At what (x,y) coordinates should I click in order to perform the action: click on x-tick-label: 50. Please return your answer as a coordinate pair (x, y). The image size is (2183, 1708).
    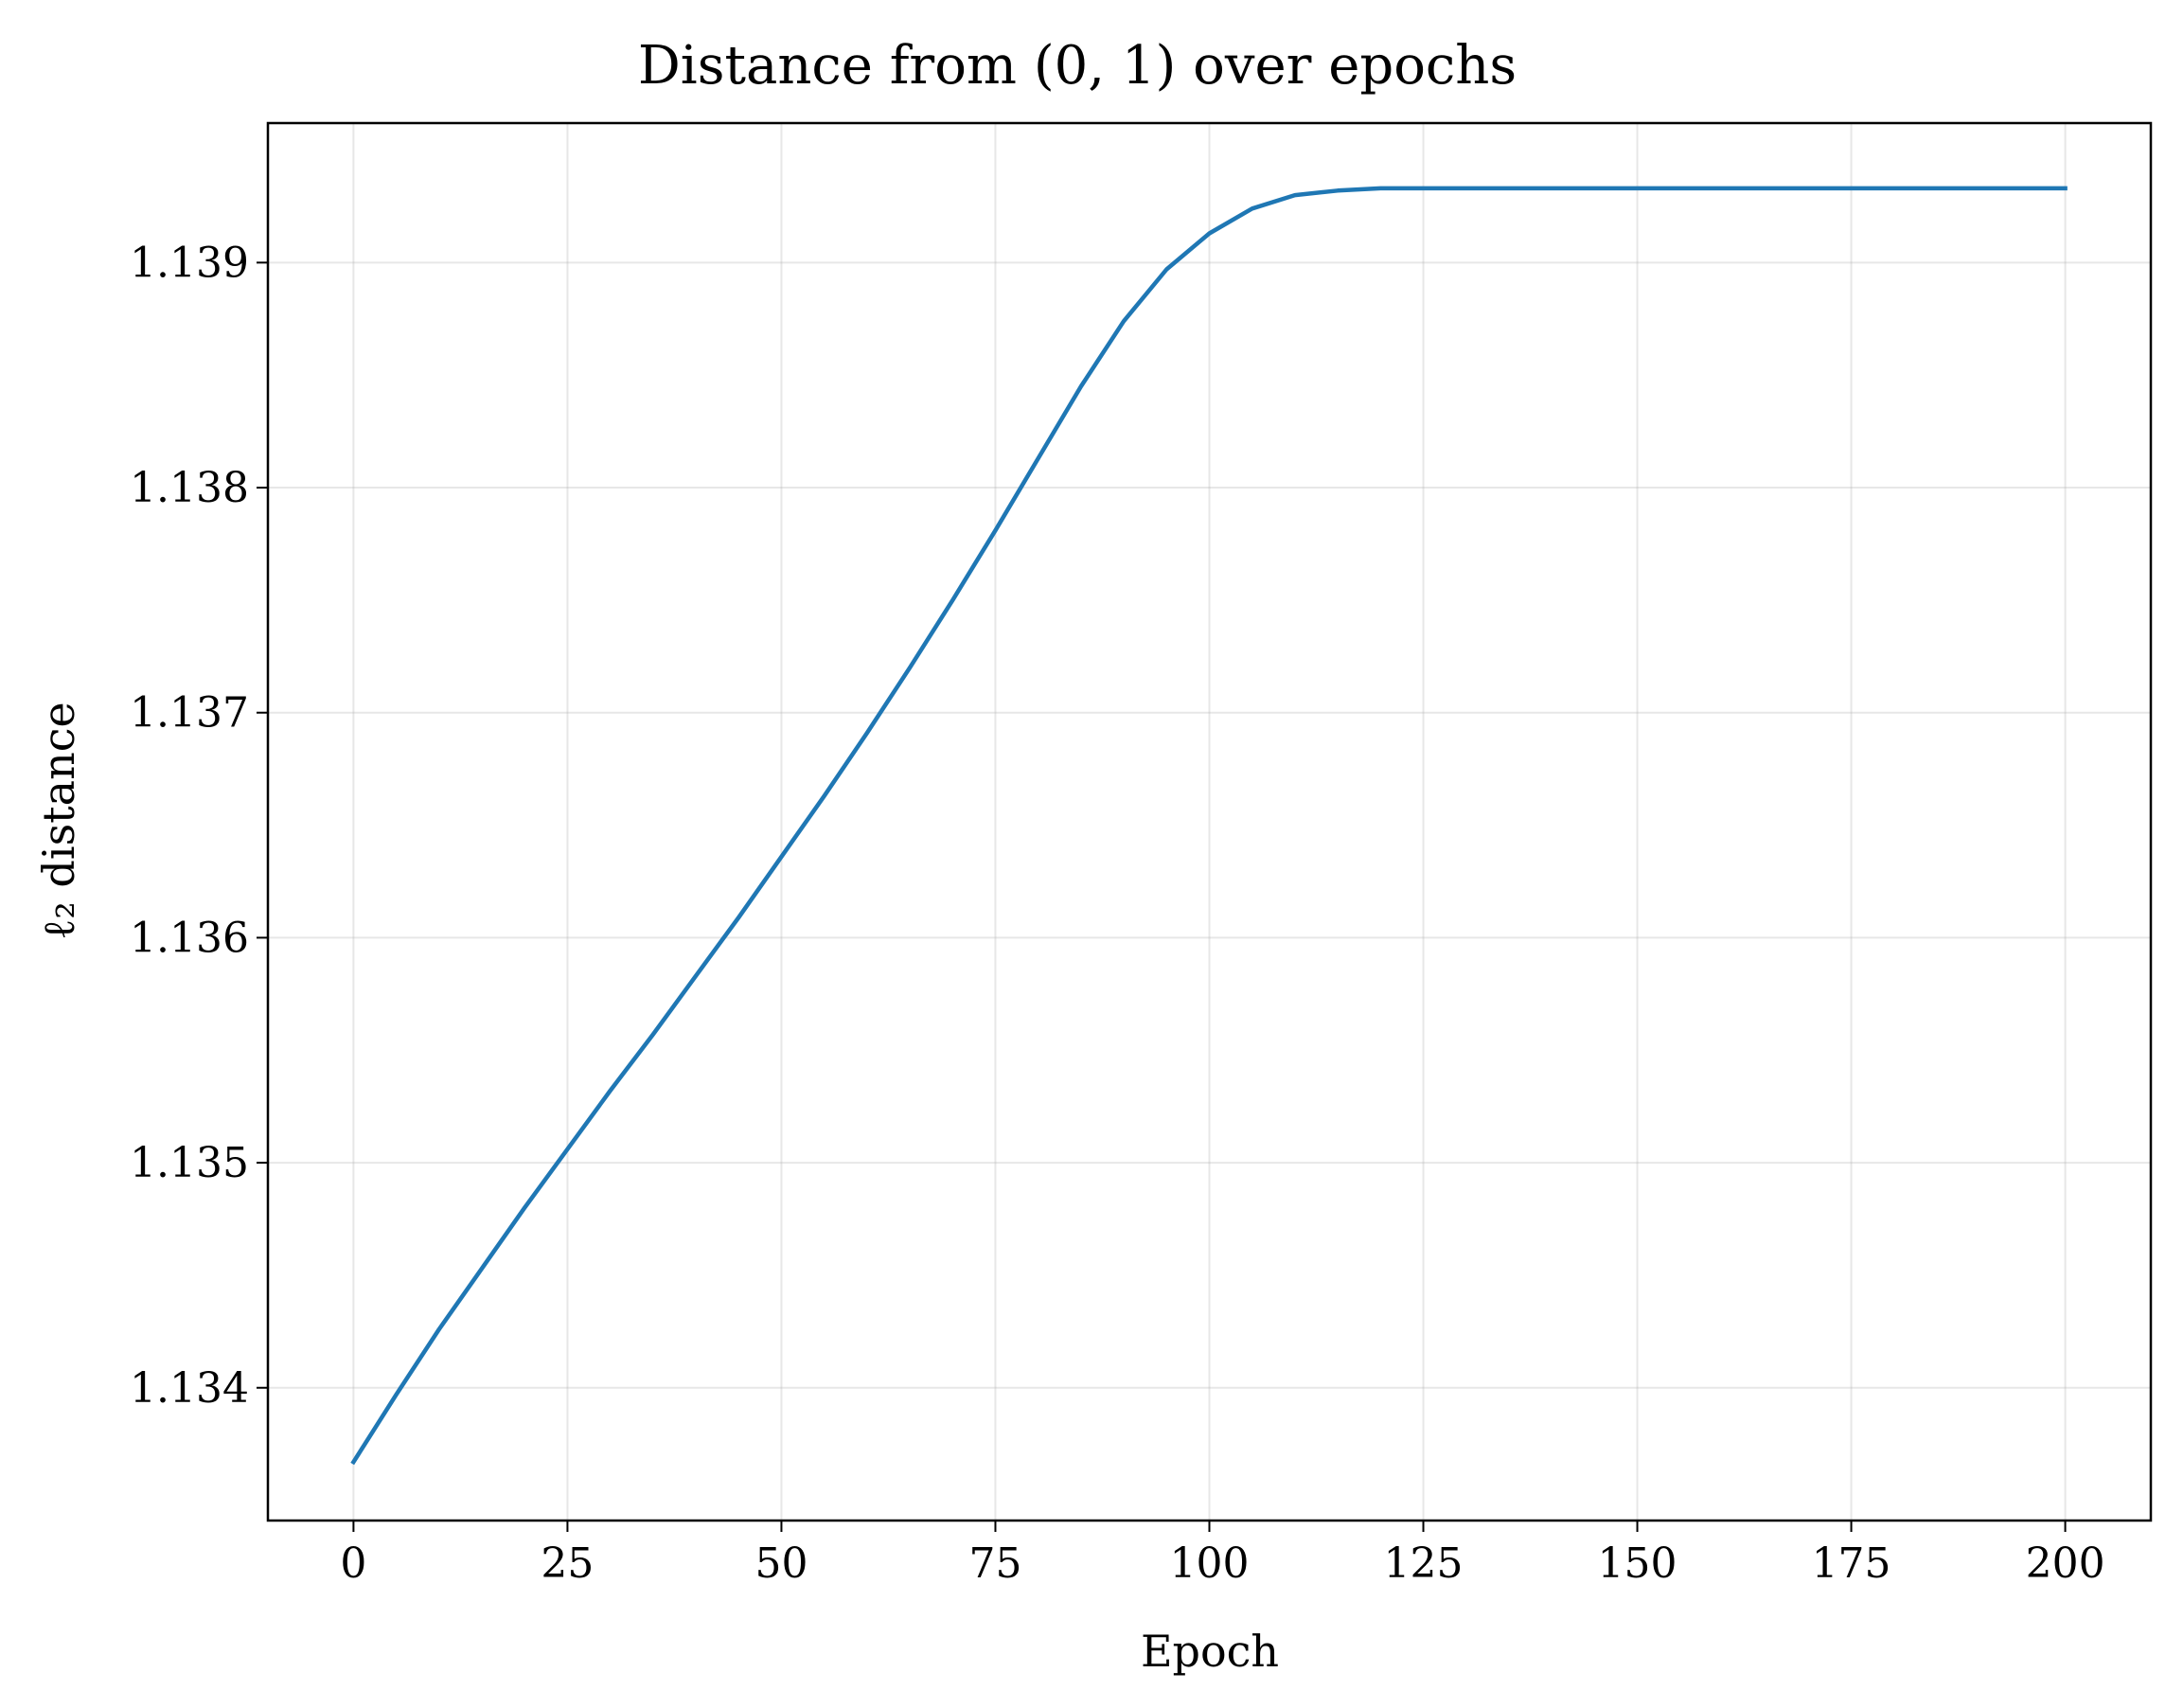
    Looking at the image, I should click on (781, 1564).